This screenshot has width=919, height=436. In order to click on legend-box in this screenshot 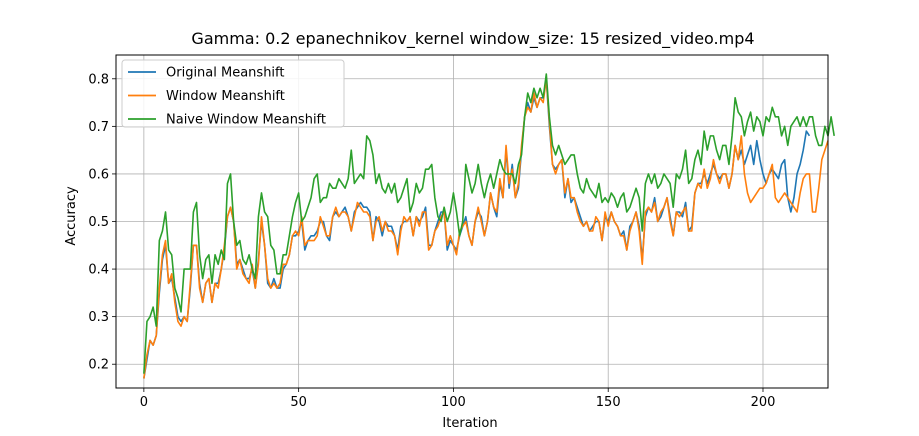, I will do `click(233, 93)`.